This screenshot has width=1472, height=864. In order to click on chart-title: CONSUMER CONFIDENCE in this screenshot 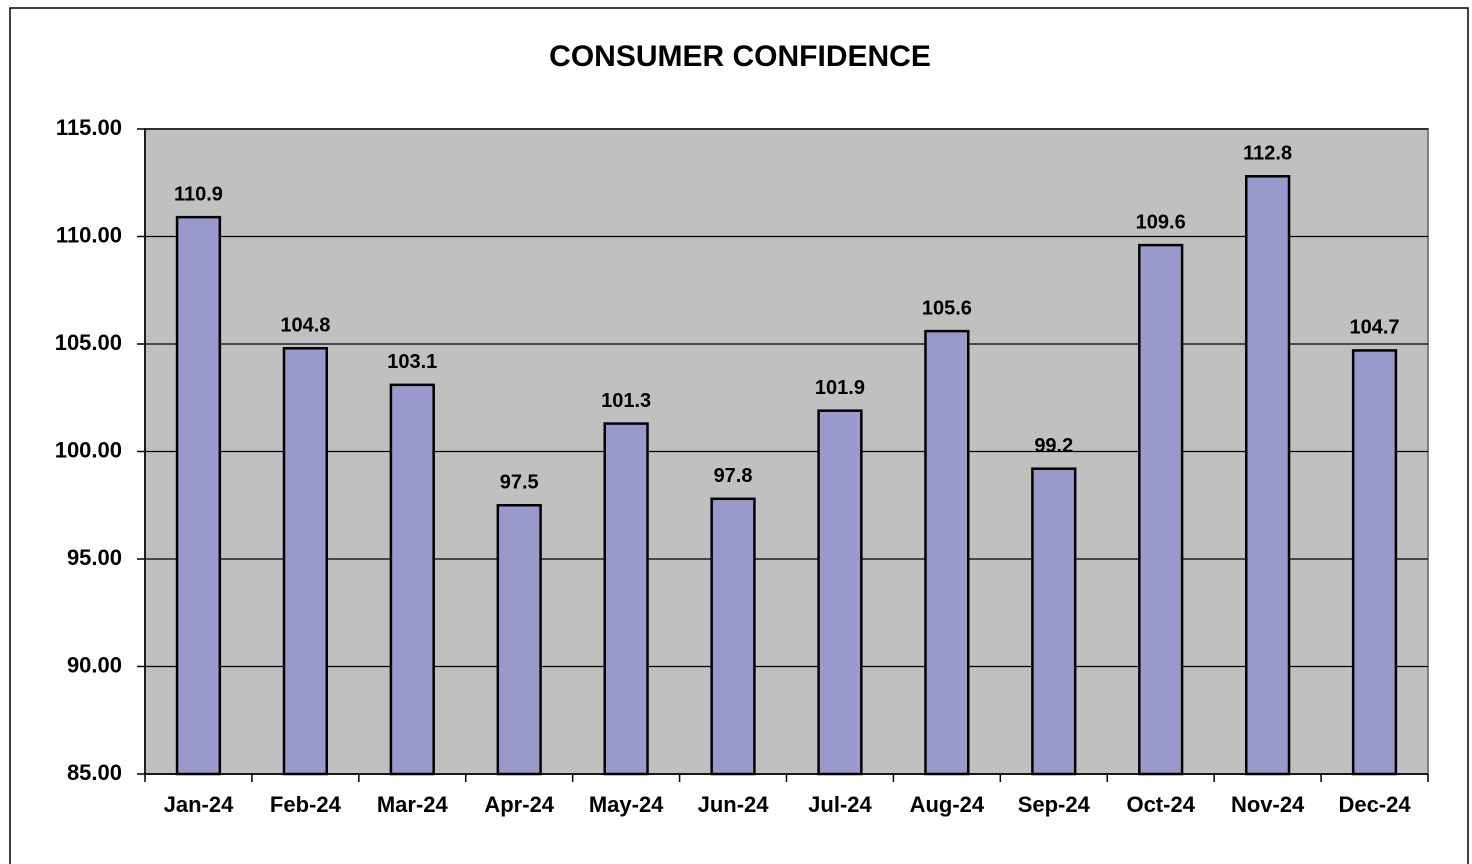, I will do `click(740, 56)`.